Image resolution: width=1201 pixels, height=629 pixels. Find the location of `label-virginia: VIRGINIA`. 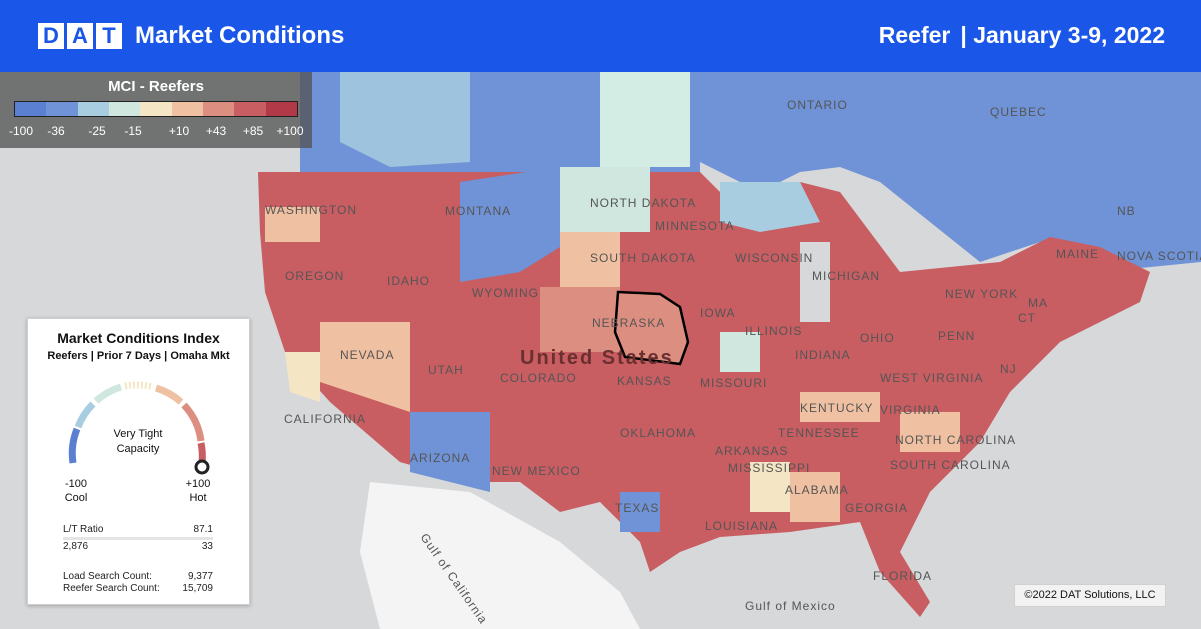

label-virginia: VIRGINIA is located at coordinates (910, 410).